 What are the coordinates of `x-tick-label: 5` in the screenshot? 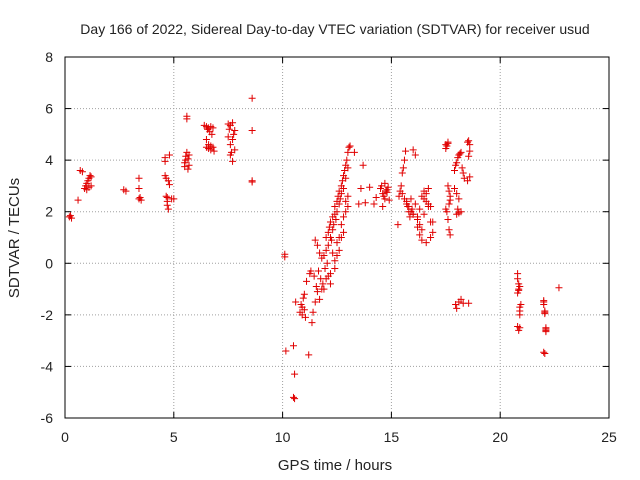 It's located at (174, 437).